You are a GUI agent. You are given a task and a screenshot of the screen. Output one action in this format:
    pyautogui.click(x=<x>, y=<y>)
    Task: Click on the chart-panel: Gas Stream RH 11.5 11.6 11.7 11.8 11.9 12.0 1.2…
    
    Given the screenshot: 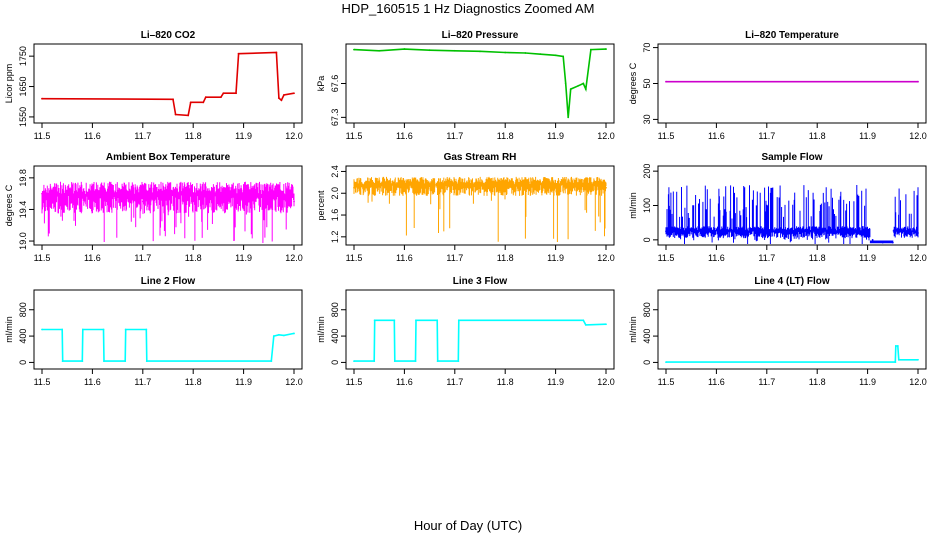 What is the action you would take?
    pyautogui.click(x=465, y=207)
    